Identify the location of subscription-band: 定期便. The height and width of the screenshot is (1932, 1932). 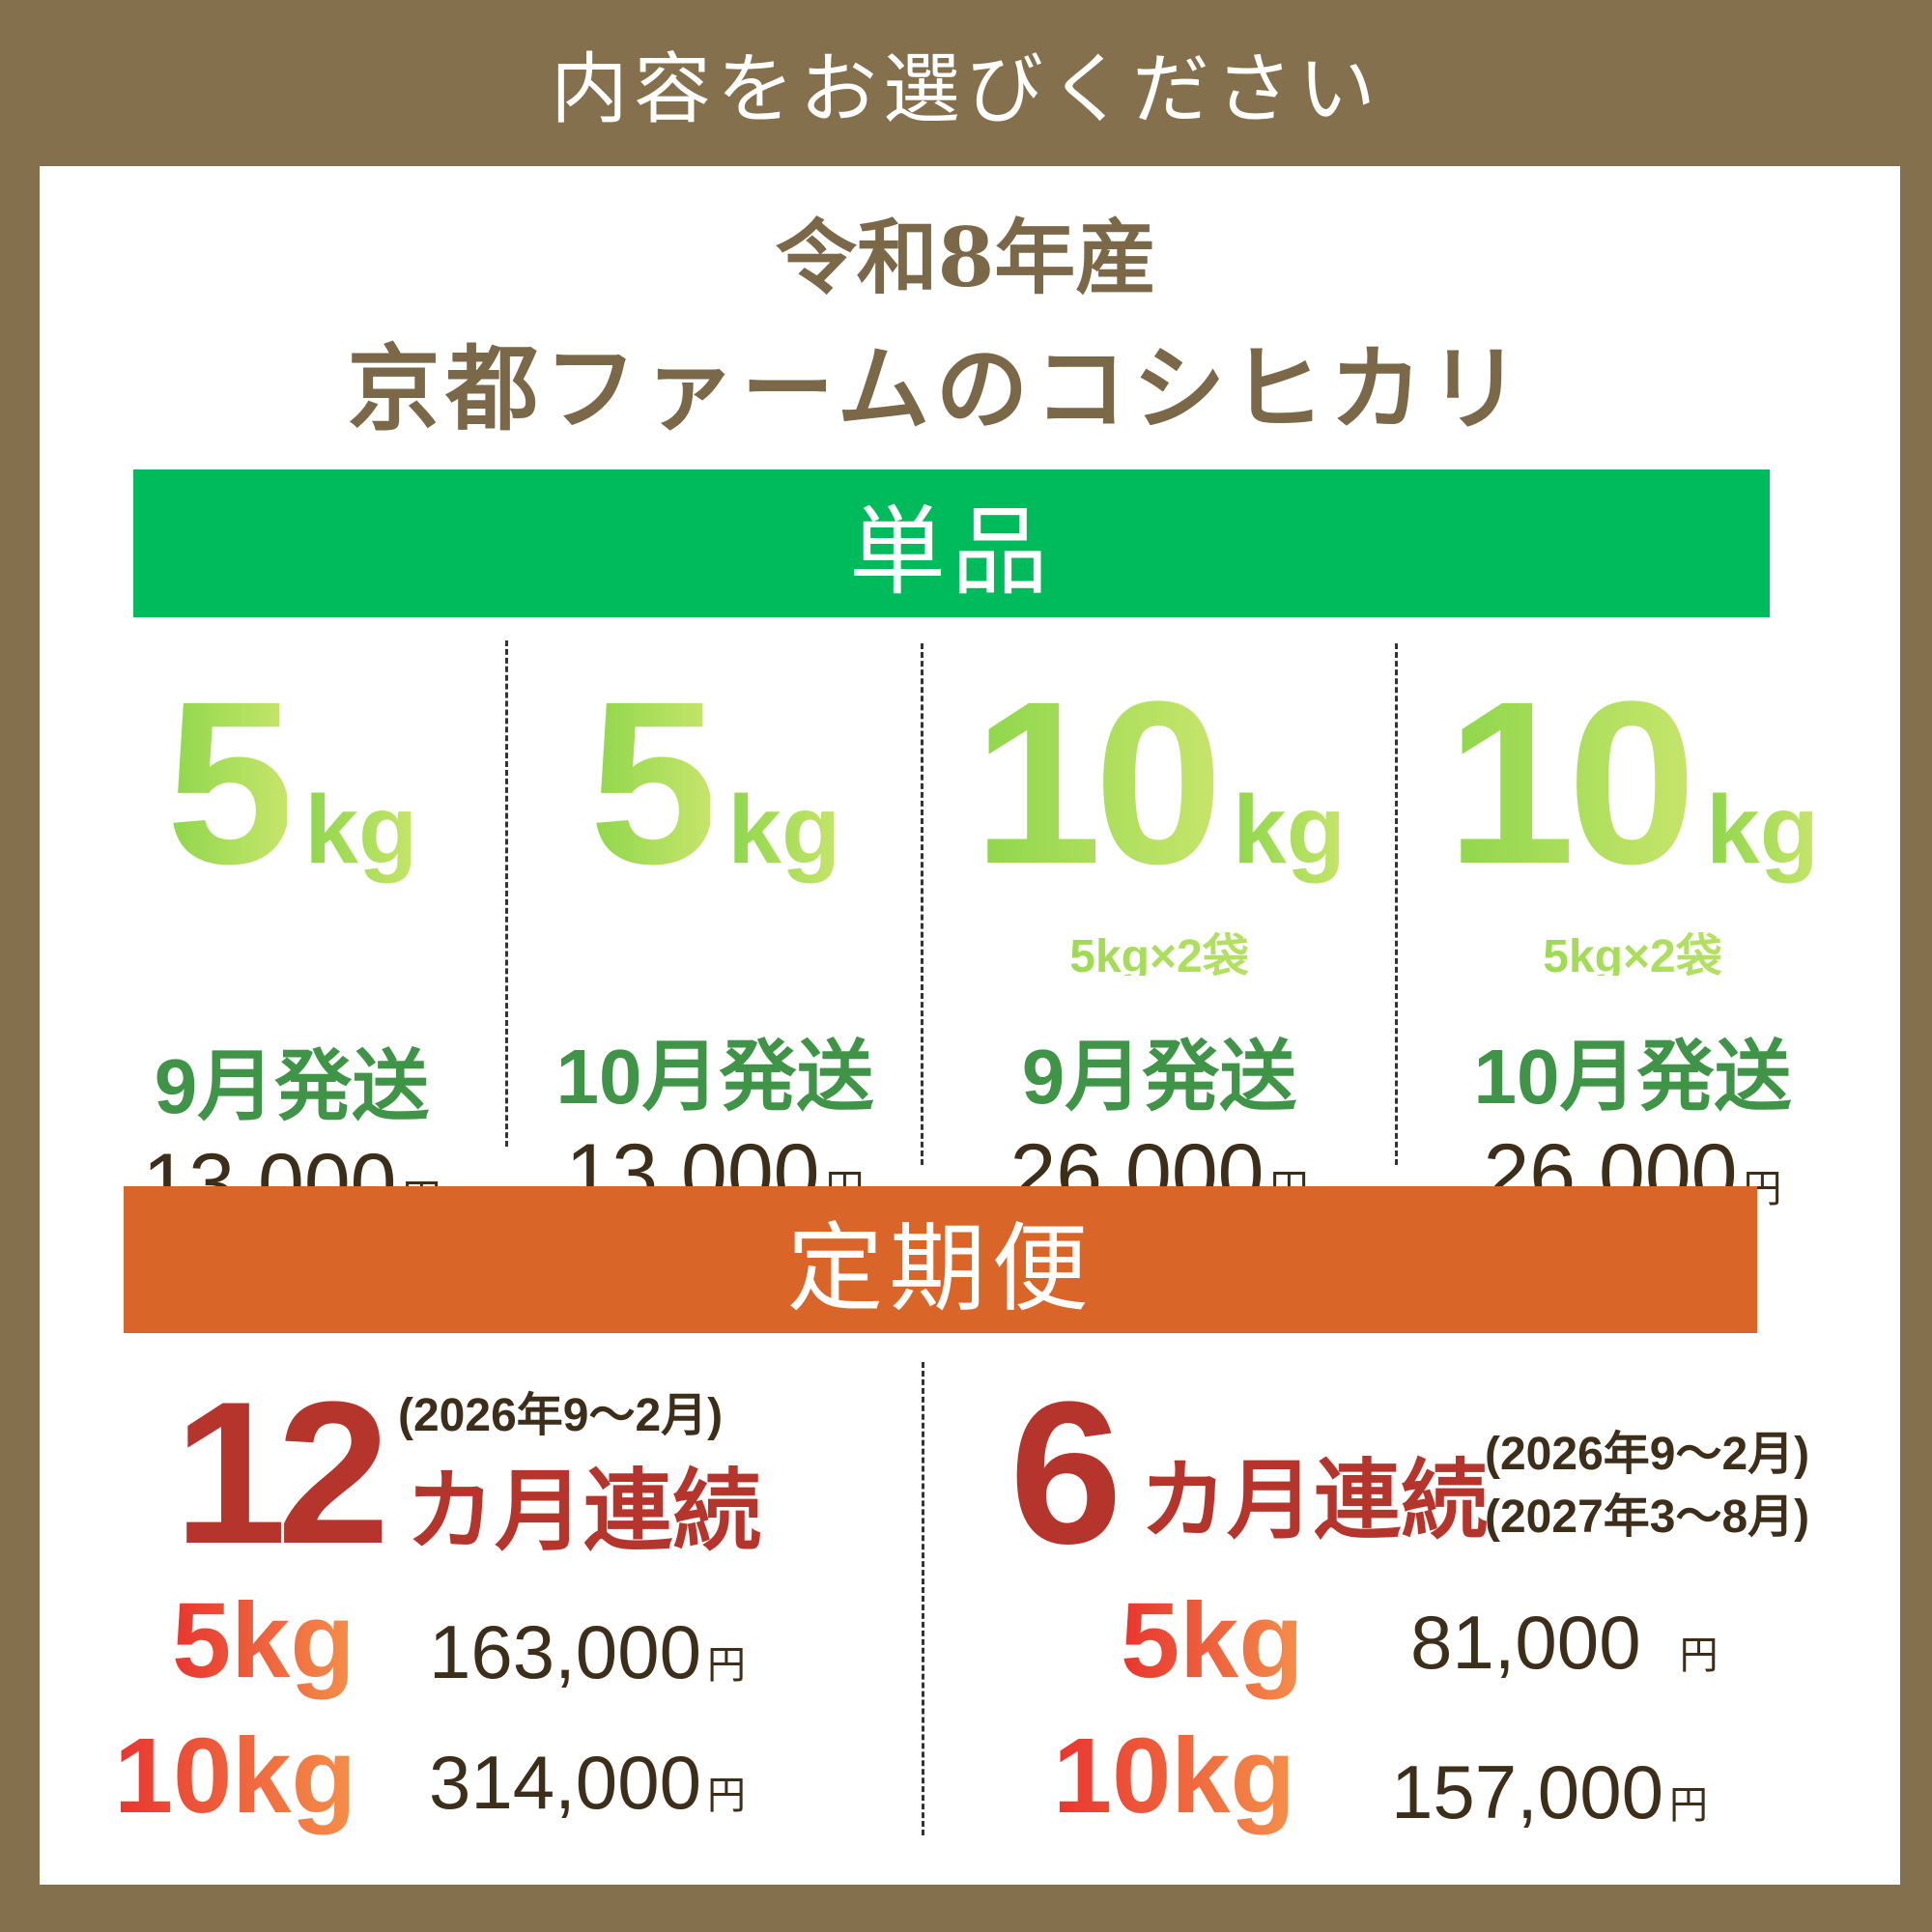
(940, 1259).